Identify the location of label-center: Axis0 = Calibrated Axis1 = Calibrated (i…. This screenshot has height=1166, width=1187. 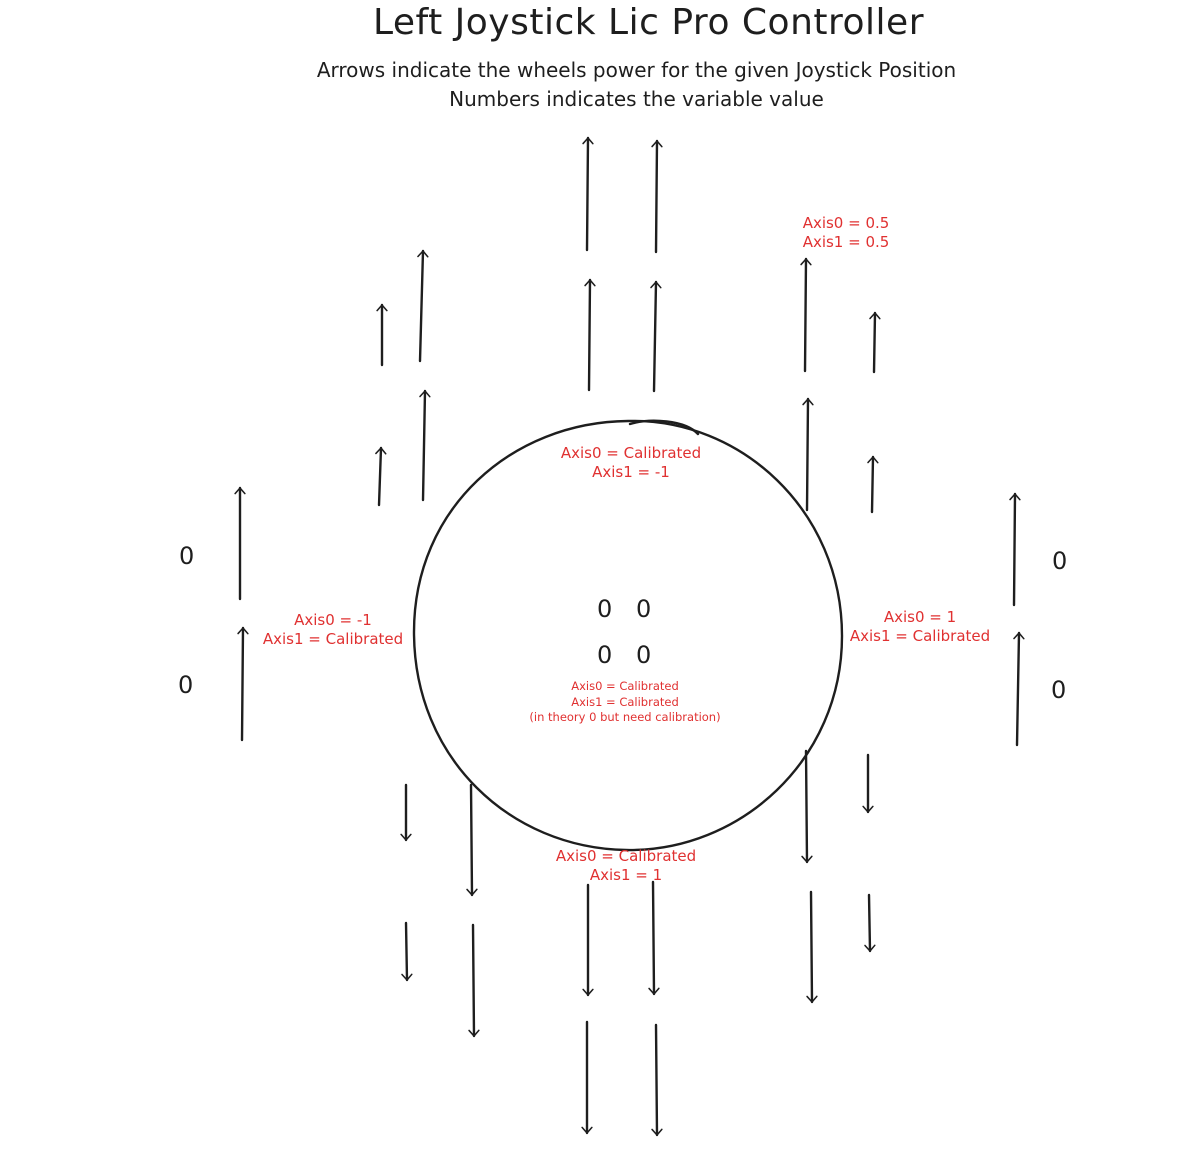
(625, 702).